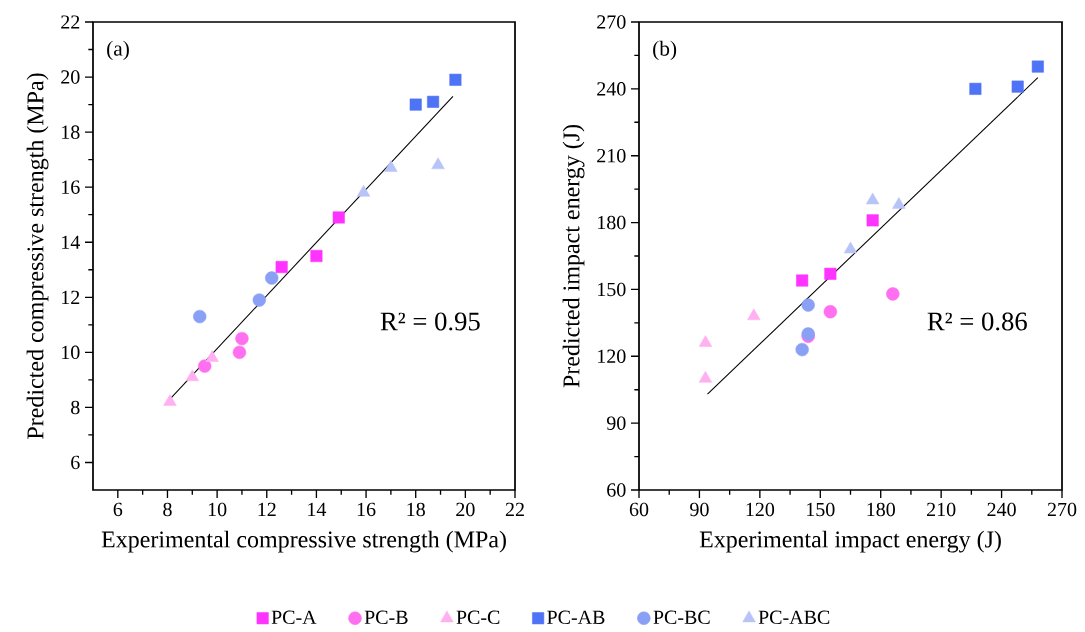  Describe the element at coordinates (294, 617) in the screenshot. I see `legend-label: PC-A` at that location.